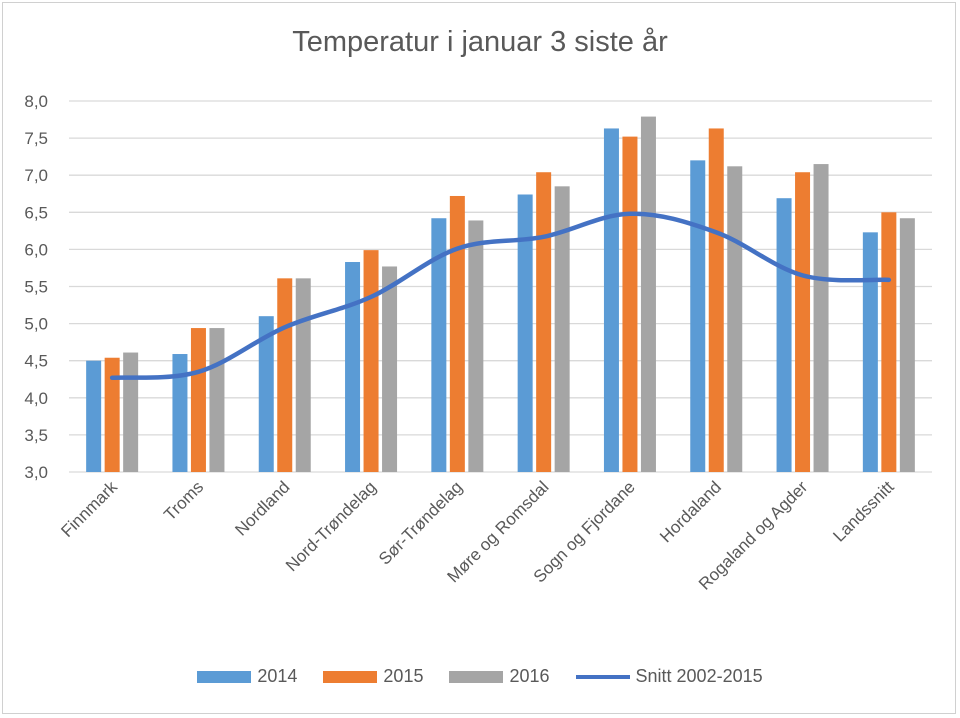  What do you see at coordinates (331, 526) in the screenshot?
I see `x-tick-label: Nord-Trøndelag` at bounding box center [331, 526].